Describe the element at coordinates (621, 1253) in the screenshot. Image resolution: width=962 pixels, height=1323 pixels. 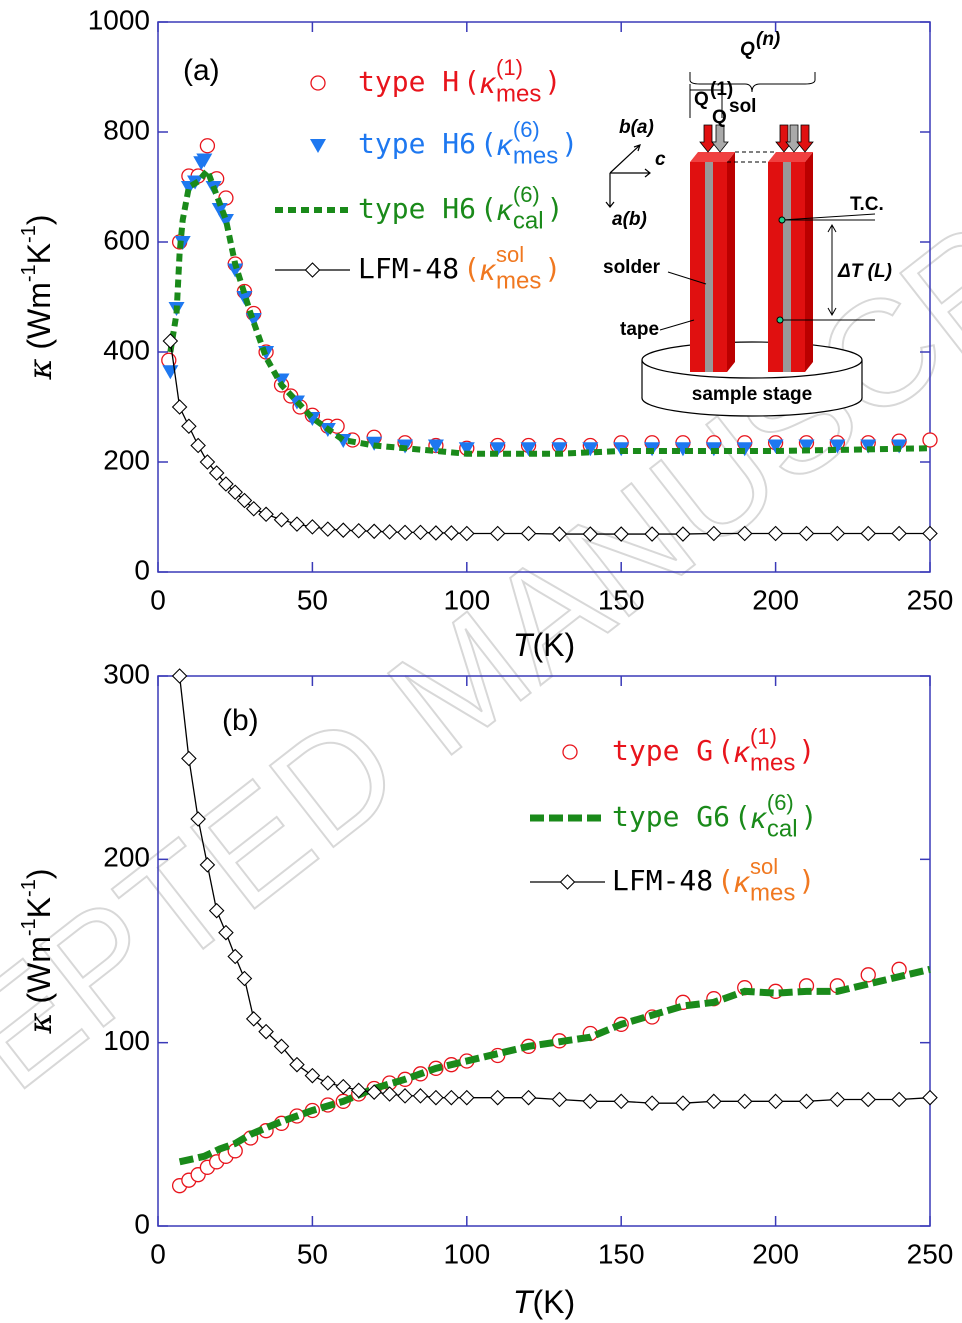
I see `x-tick-label: 150` at that location.